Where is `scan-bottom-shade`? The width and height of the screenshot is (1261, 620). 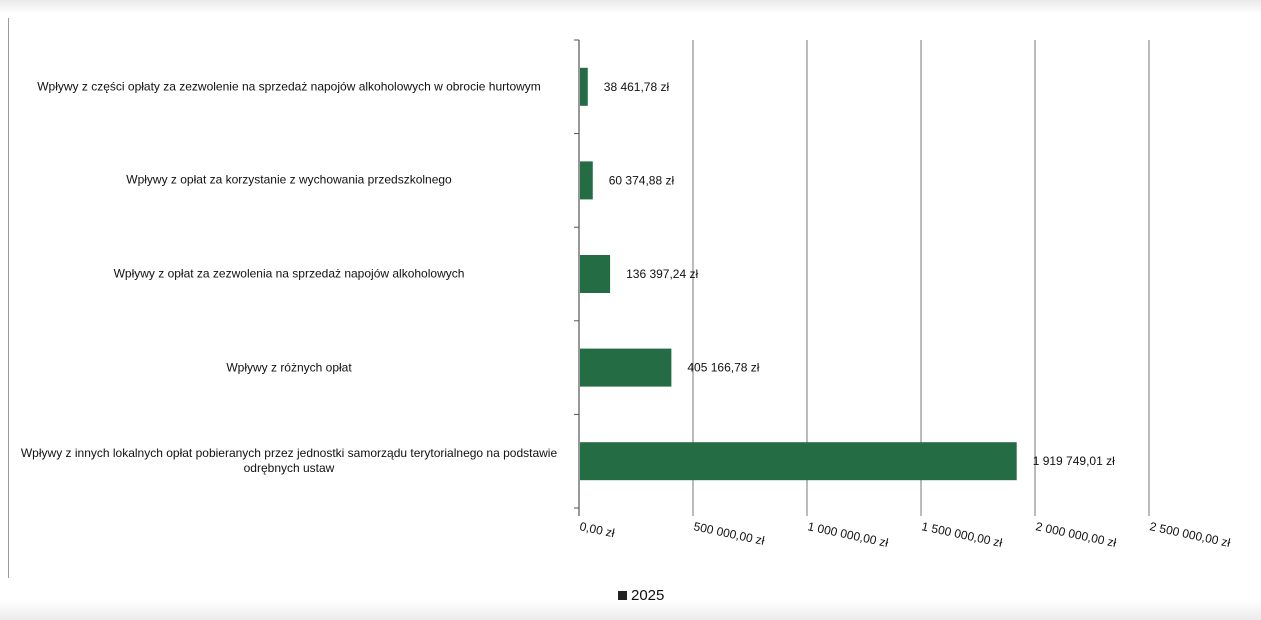 scan-bottom-shade is located at coordinates (630, 610).